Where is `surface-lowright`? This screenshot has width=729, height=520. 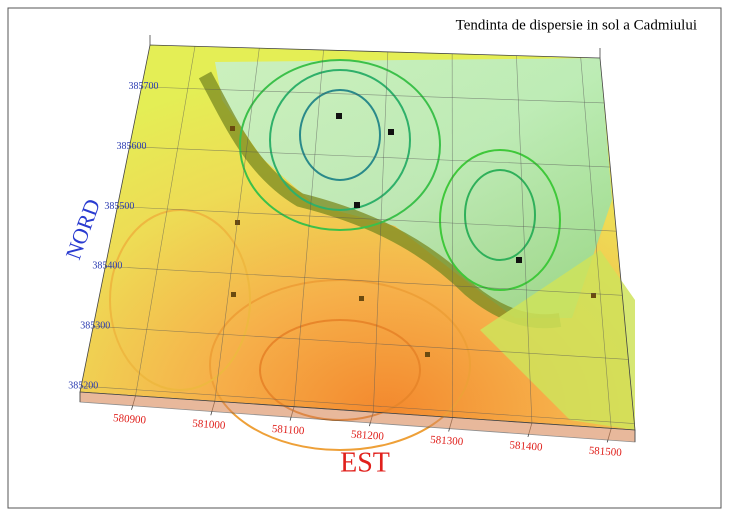
surface-lowright is located at coordinates (557, 340).